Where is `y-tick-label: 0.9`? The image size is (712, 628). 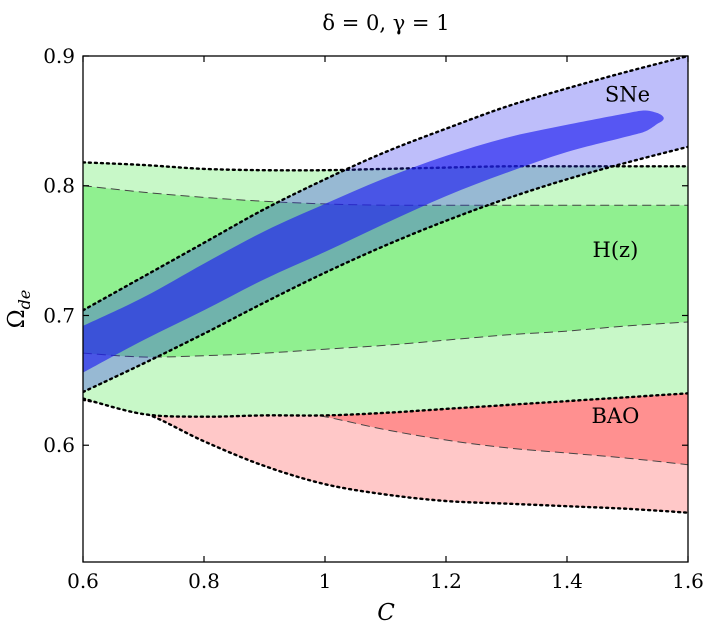 y-tick-label: 0.9 is located at coordinates (59, 56).